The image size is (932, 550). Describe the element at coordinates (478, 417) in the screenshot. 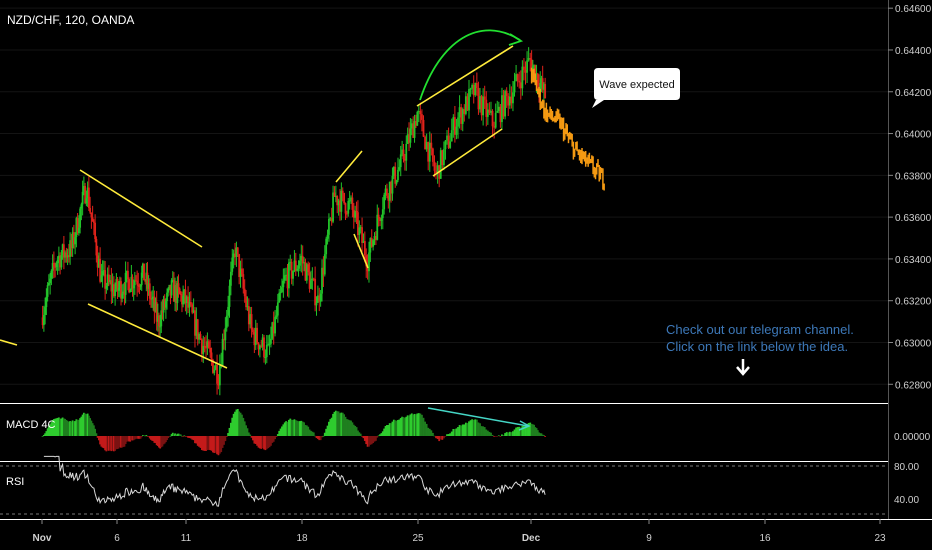

I see `macd-divergence-line` at that location.